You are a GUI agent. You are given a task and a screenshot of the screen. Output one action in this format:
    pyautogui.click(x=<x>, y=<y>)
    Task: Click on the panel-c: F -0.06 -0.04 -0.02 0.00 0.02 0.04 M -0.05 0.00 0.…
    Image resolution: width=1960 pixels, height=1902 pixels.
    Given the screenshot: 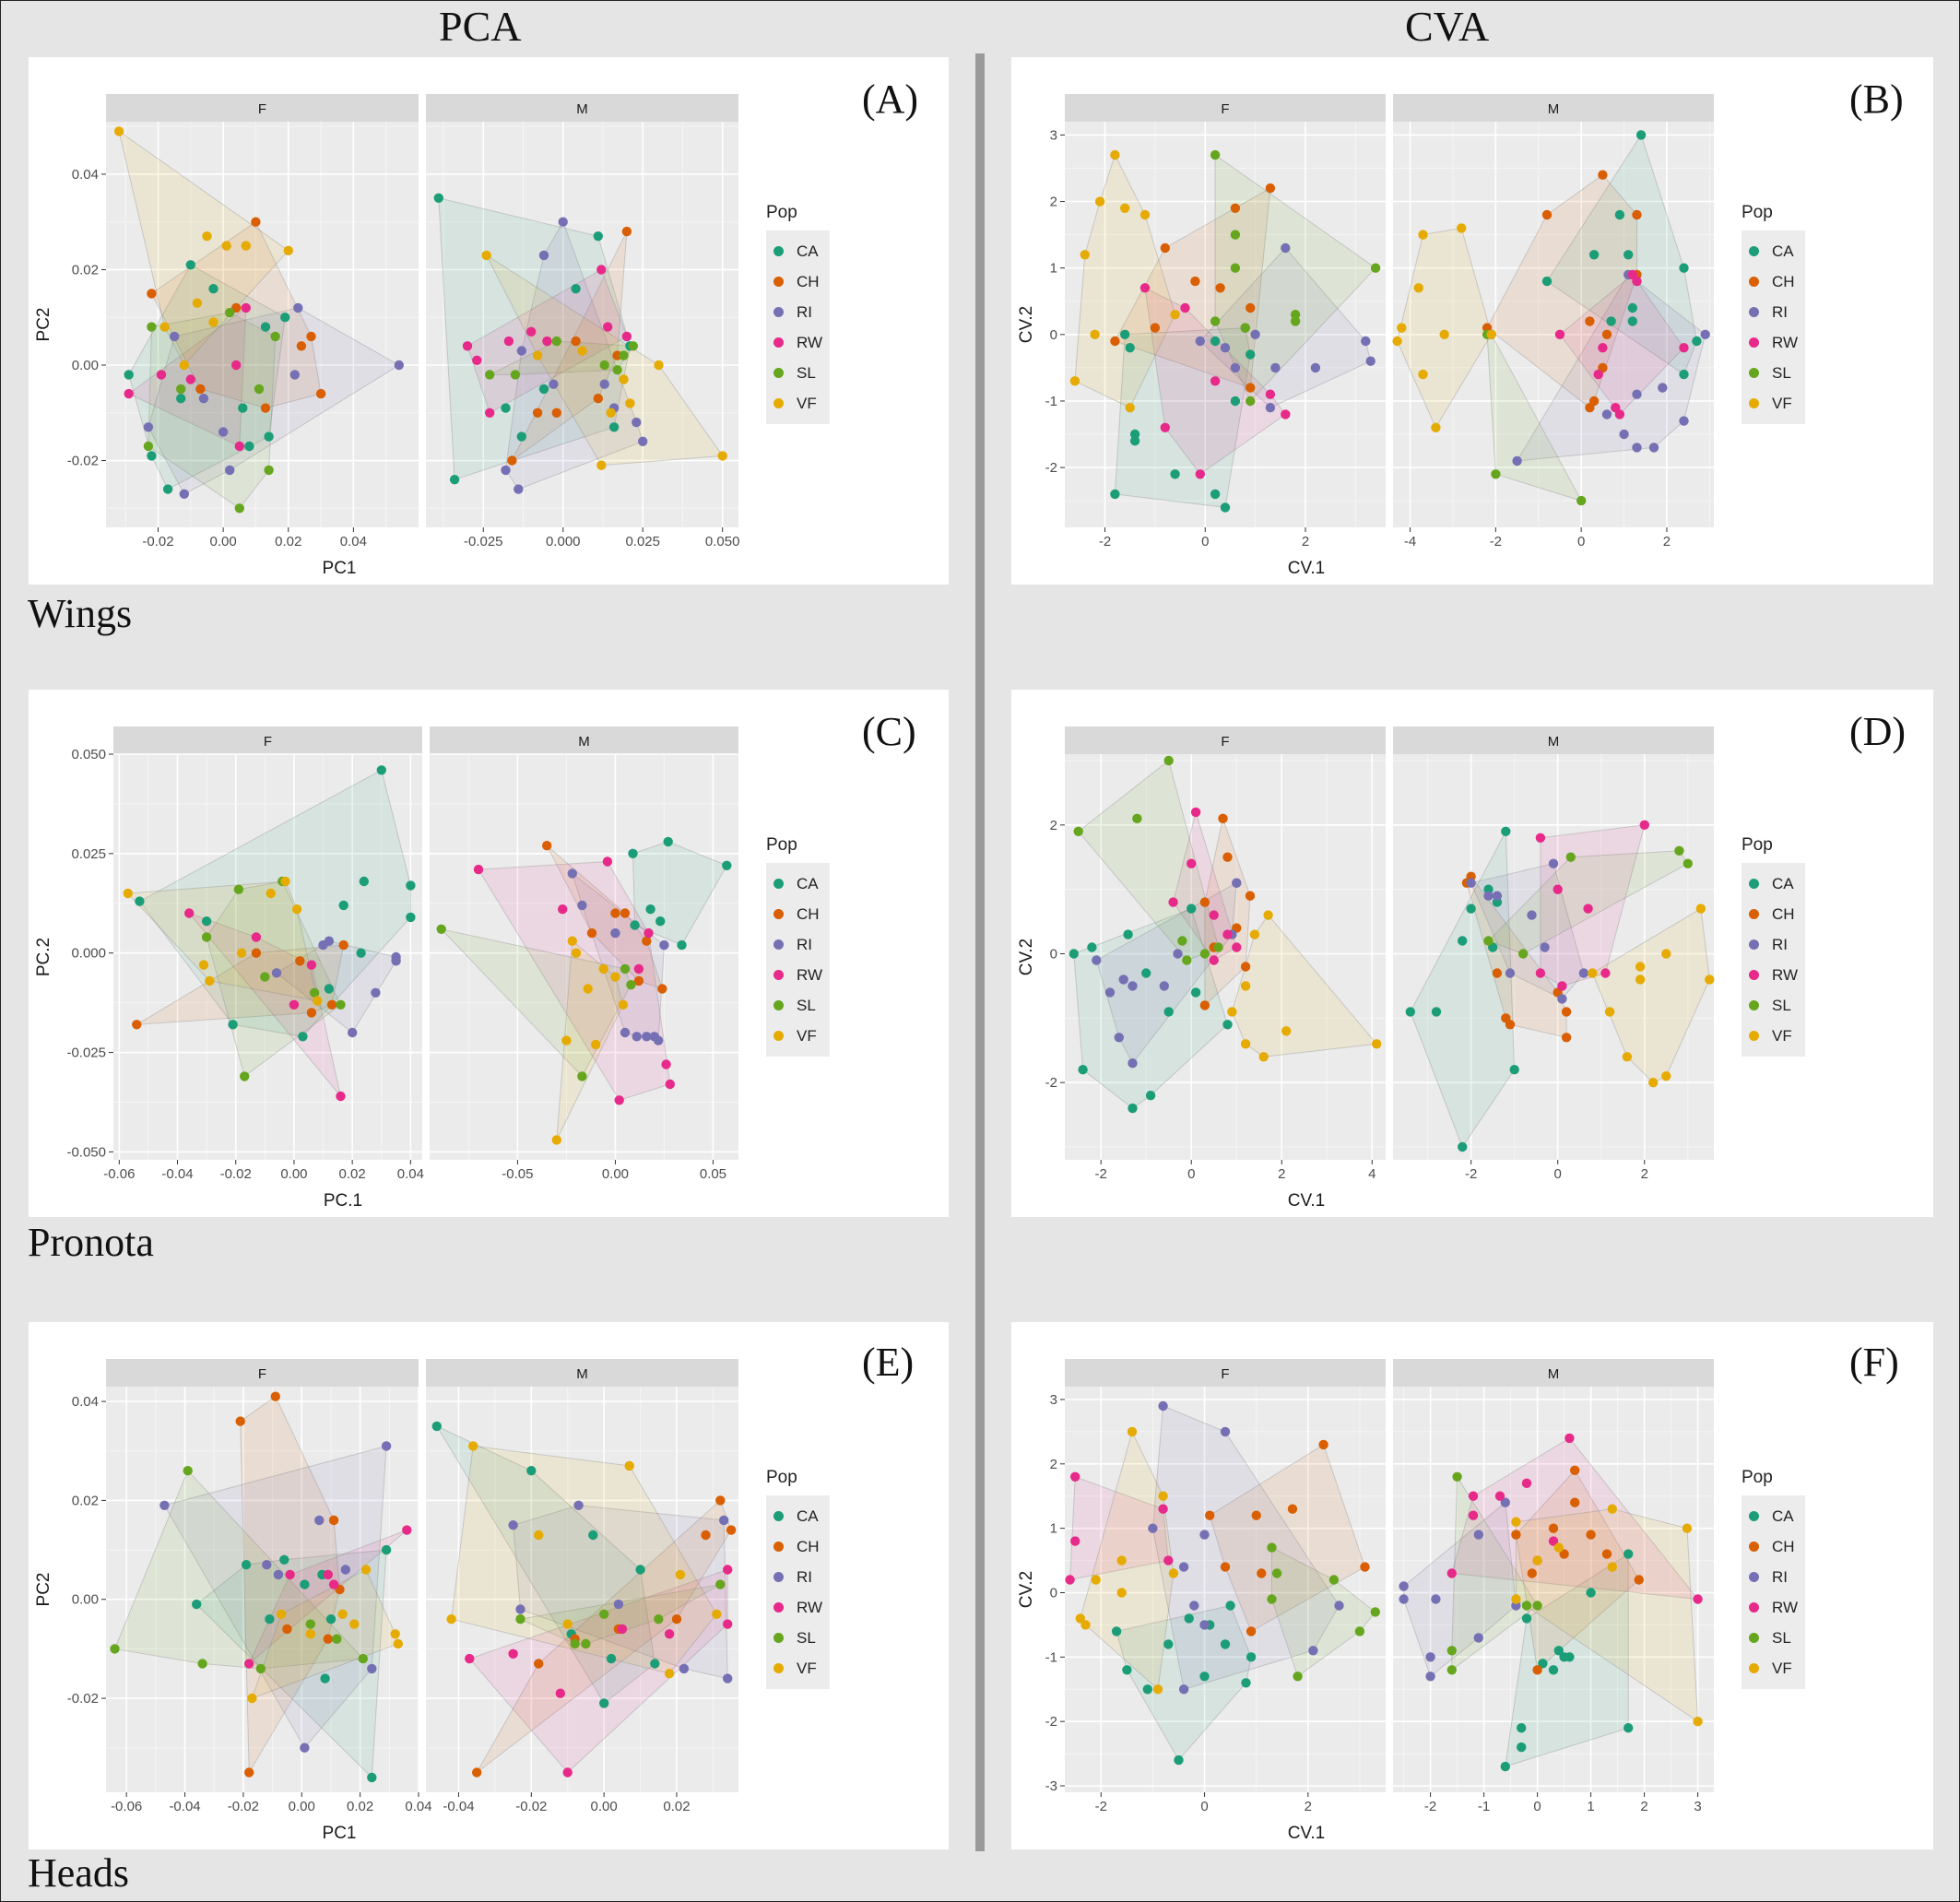 What is the action you would take?
    pyautogui.click(x=489, y=953)
    